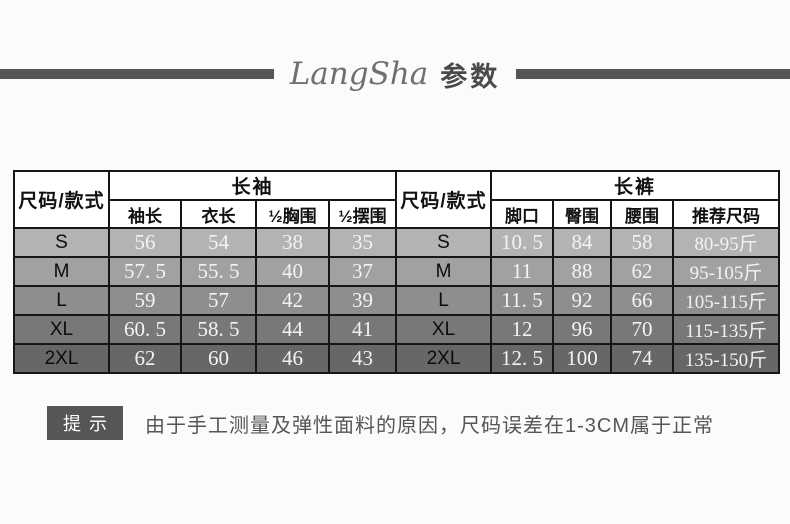 The width and height of the screenshot is (790, 524). What do you see at coordinates (218, 300) in the screenshot?
I see `value-cell: 57` at bounding box center [218, 300].